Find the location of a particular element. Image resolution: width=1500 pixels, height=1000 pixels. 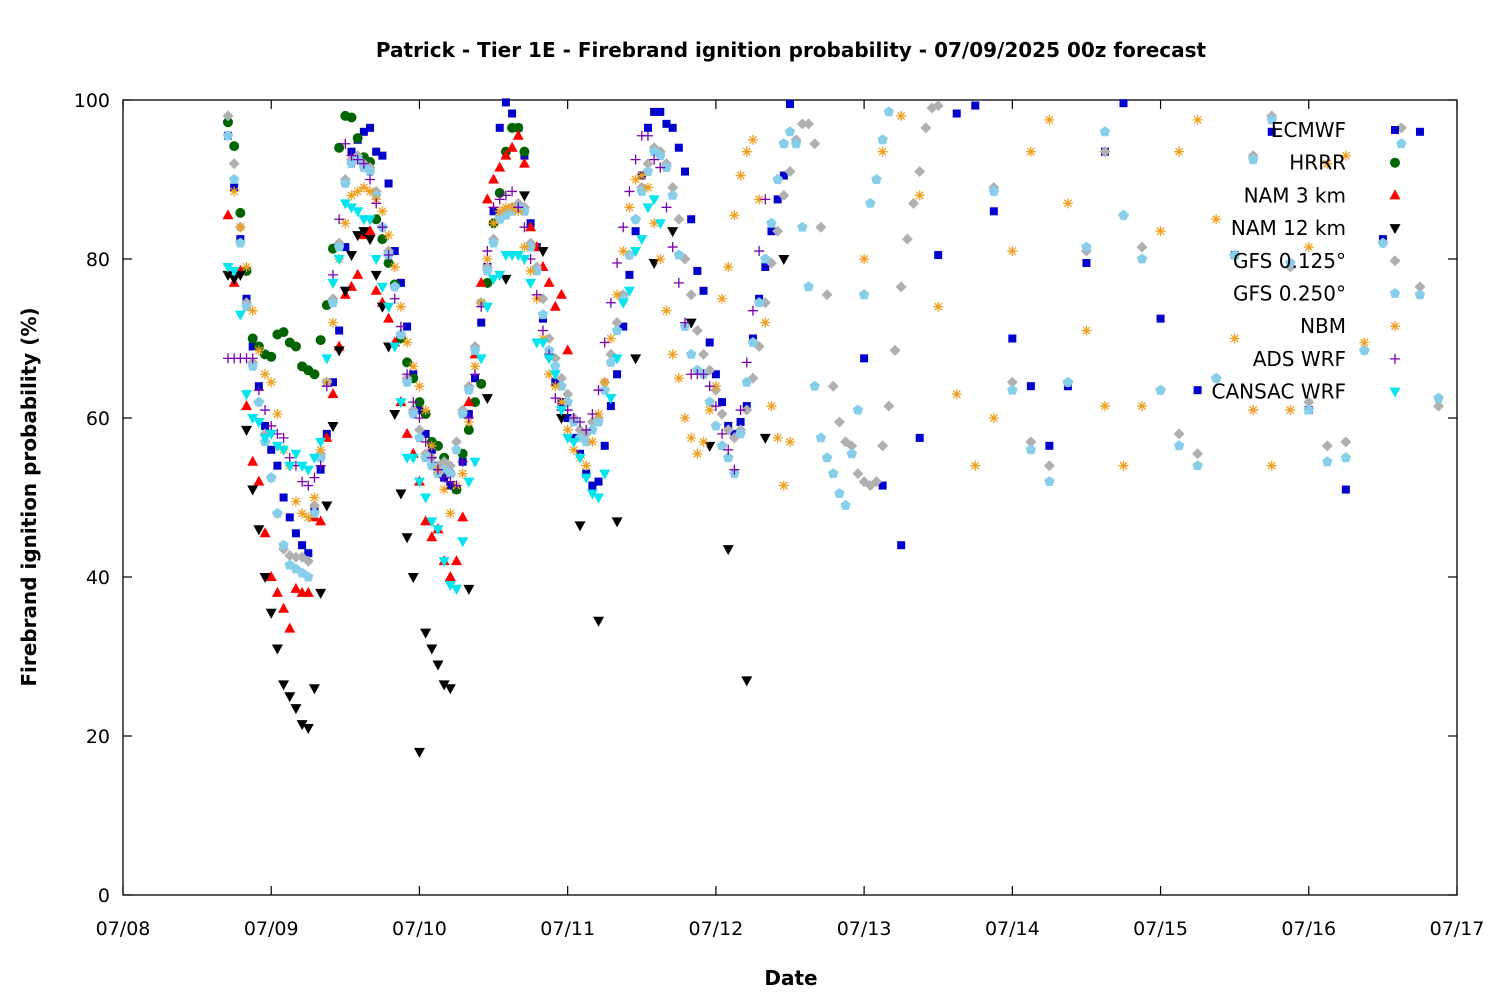

series-ads-wrf is located at coordinates (496, 310).